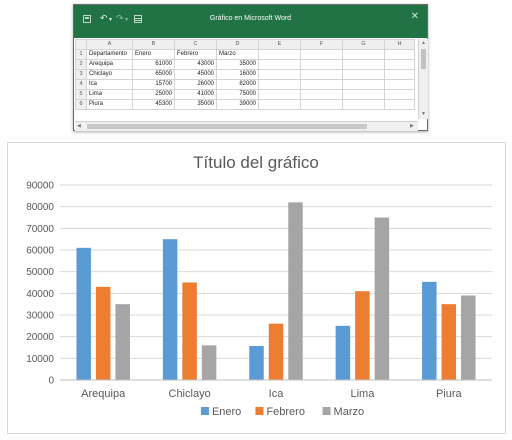 The height and width of the screenshot is (440, 512). I want to click on cell: 15700, so click(153, 84).